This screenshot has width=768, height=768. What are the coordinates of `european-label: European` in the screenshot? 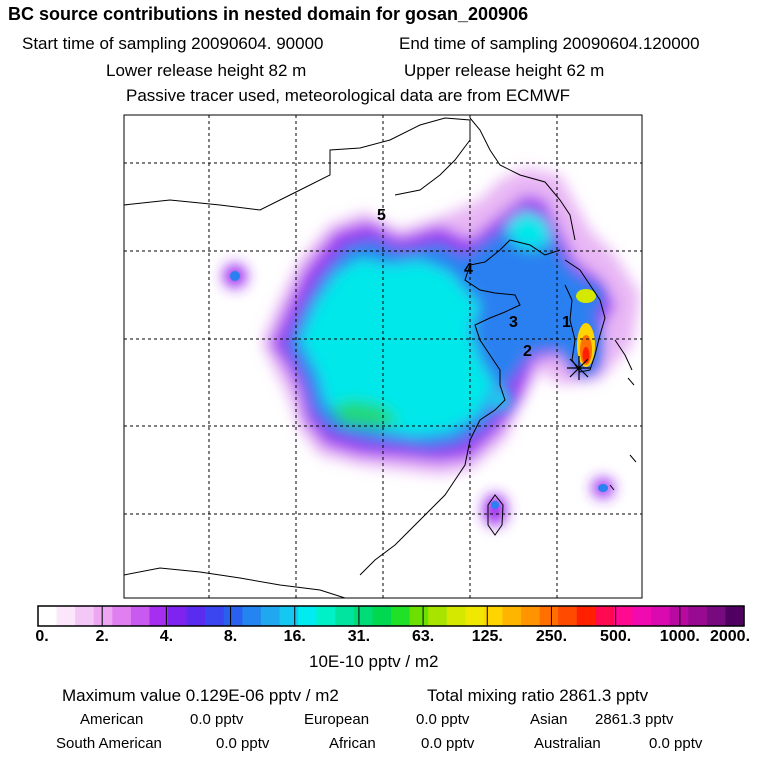 It's located at (337, 719).